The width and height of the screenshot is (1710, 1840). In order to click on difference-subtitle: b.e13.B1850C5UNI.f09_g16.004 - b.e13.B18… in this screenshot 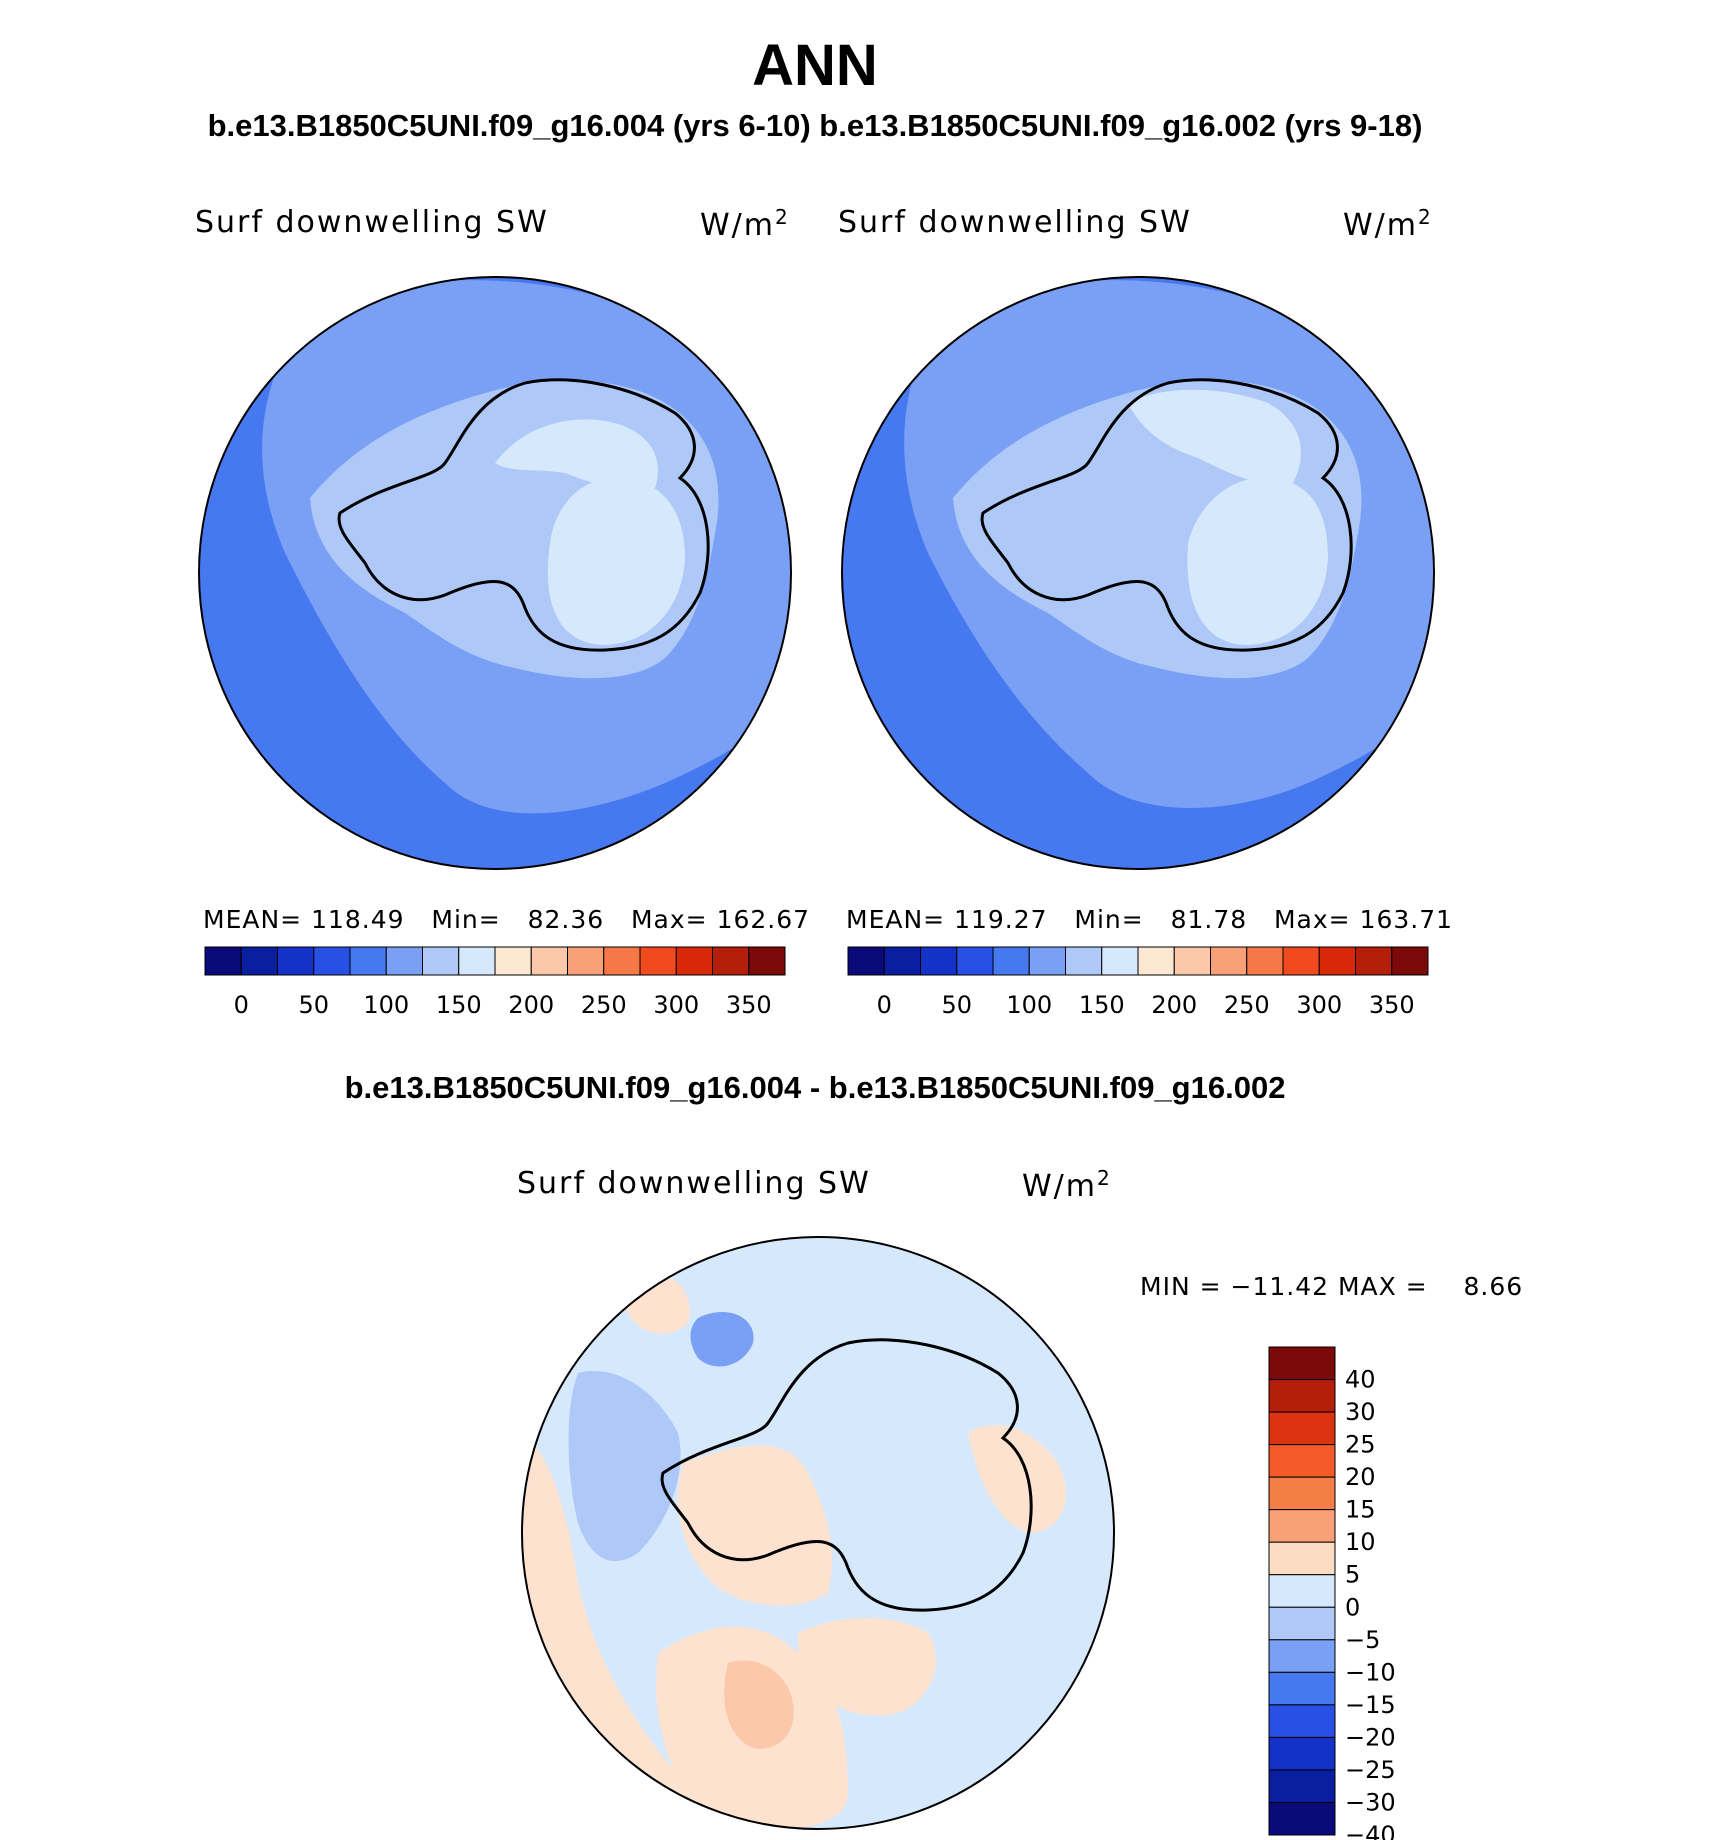, I will do `click(815, 1087)`.